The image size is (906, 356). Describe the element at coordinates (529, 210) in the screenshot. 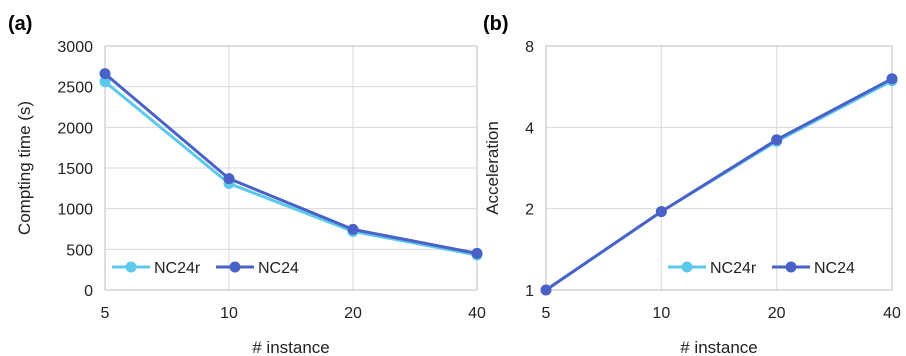

I see `y-tick-label: 2` at that location.